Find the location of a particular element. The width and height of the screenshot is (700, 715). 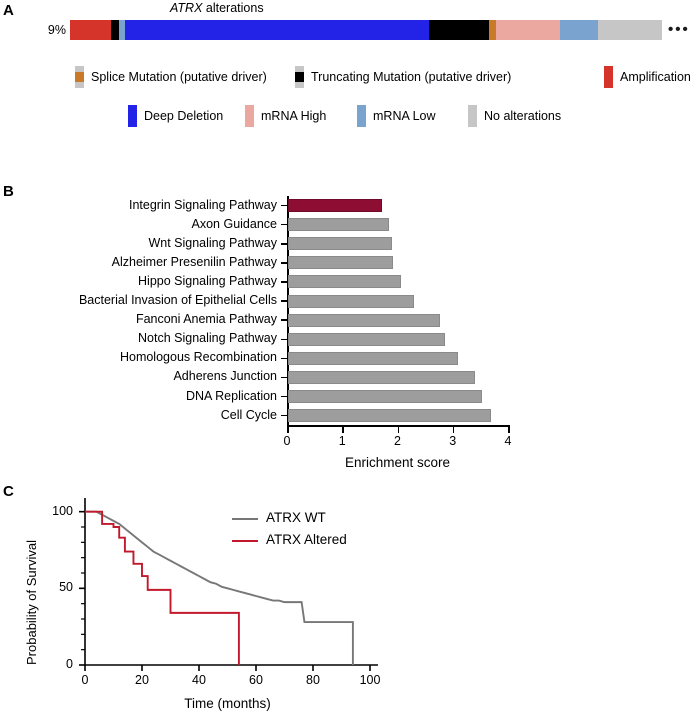

legend-label: mRNA High is located at coordinates (294, 116).